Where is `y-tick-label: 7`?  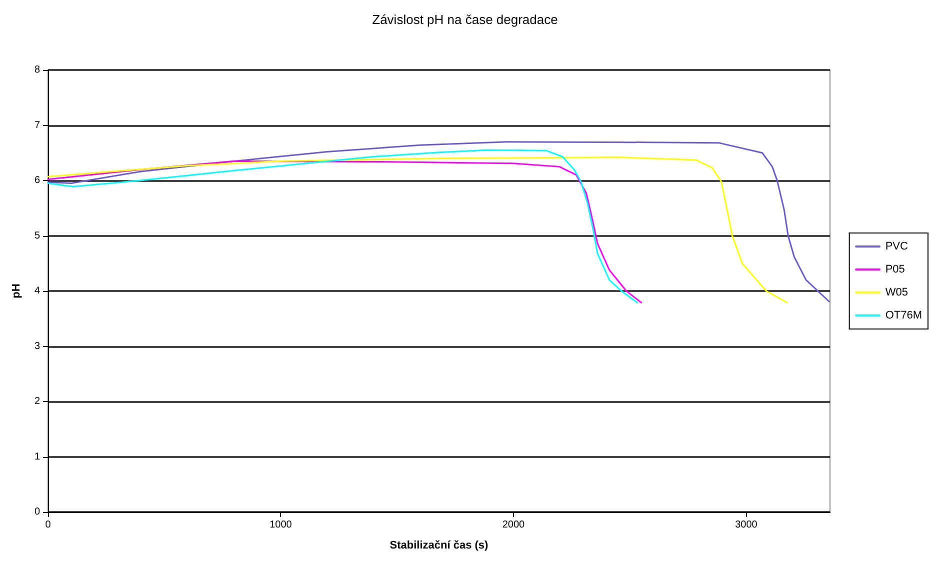 y-tick-label: 7 is located at coordinates (37, 125).